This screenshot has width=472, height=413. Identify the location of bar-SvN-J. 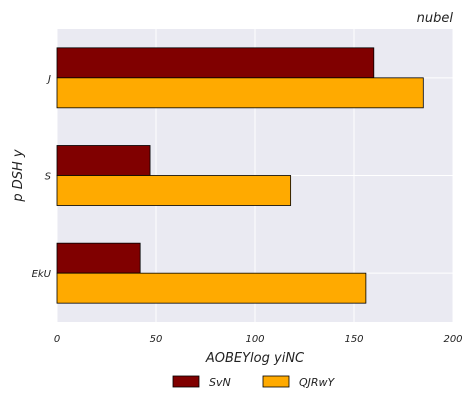
(215, 63).